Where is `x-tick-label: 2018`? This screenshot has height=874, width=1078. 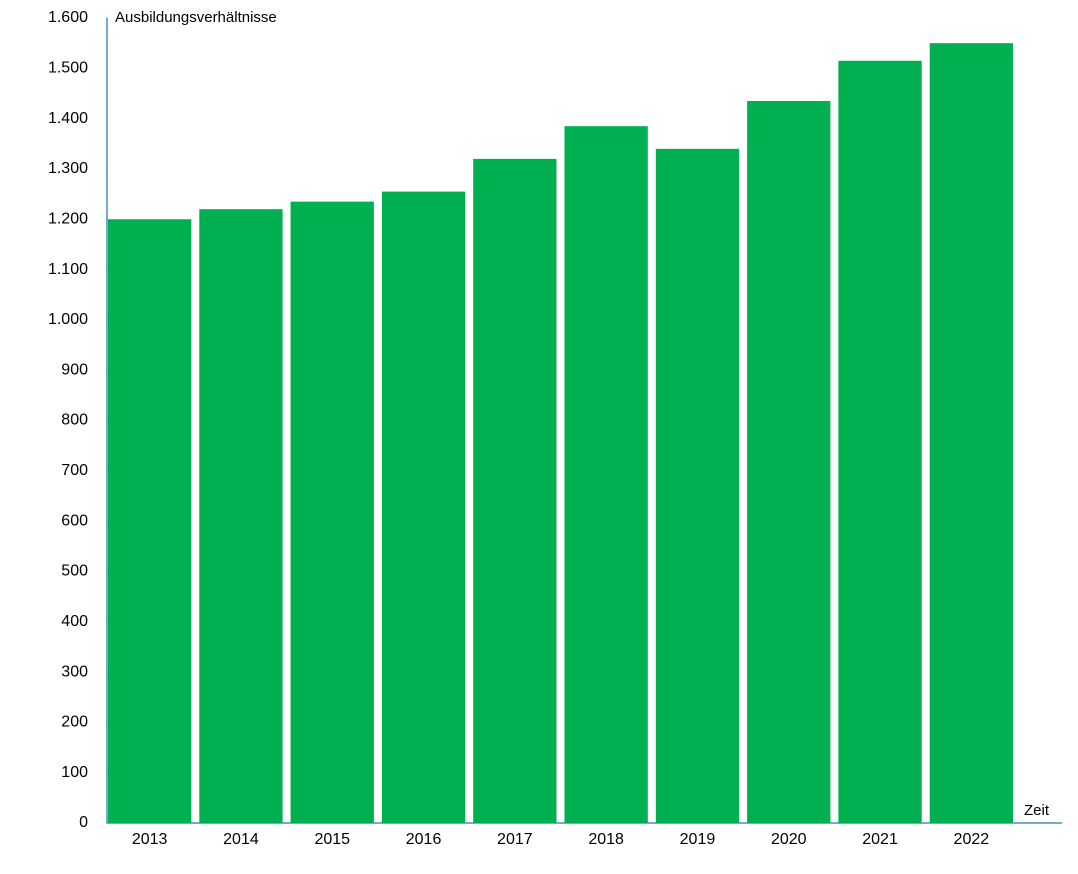
x-tick-label: 2018 is located at coordinates (606, 839).